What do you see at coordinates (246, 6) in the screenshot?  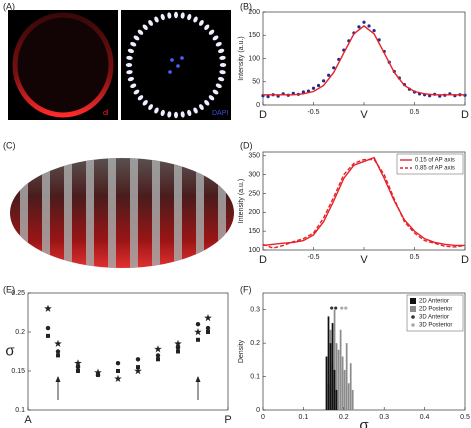 I see `panel-label: (B)` at bounding box center [246, 6].